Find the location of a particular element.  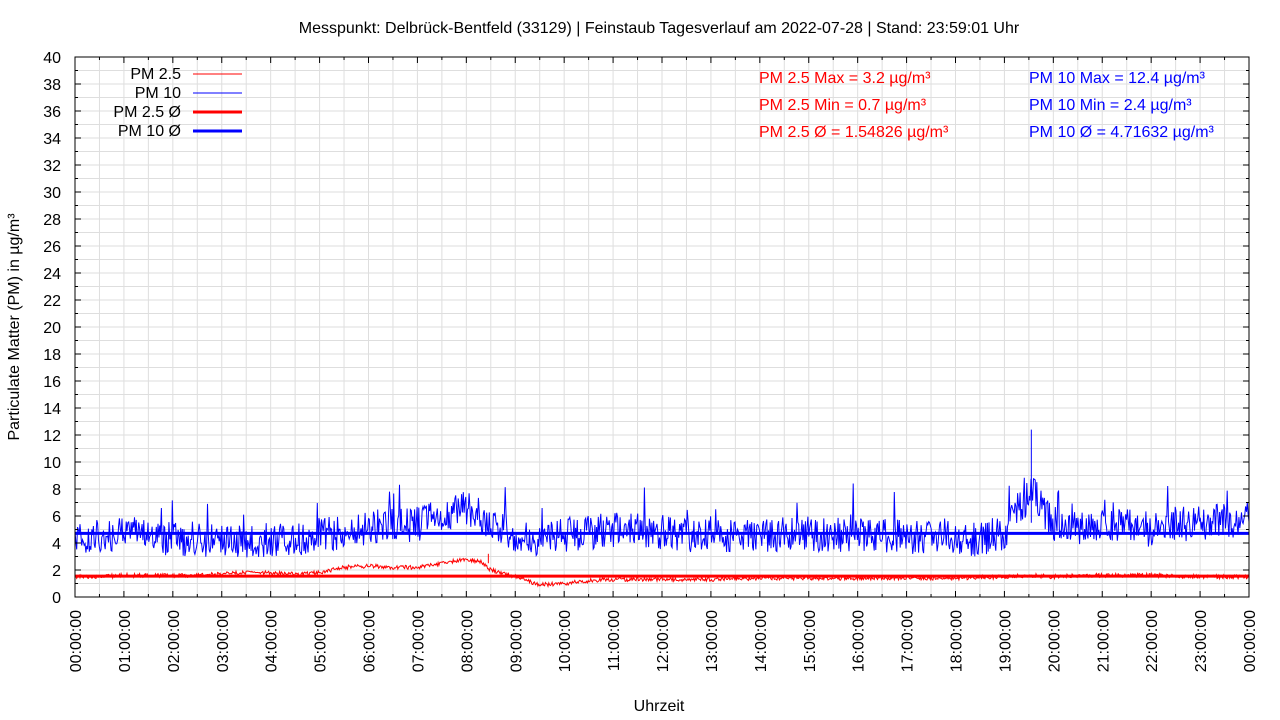

x-tick-label: 06:00:00 is located at coordinates (370, 641).